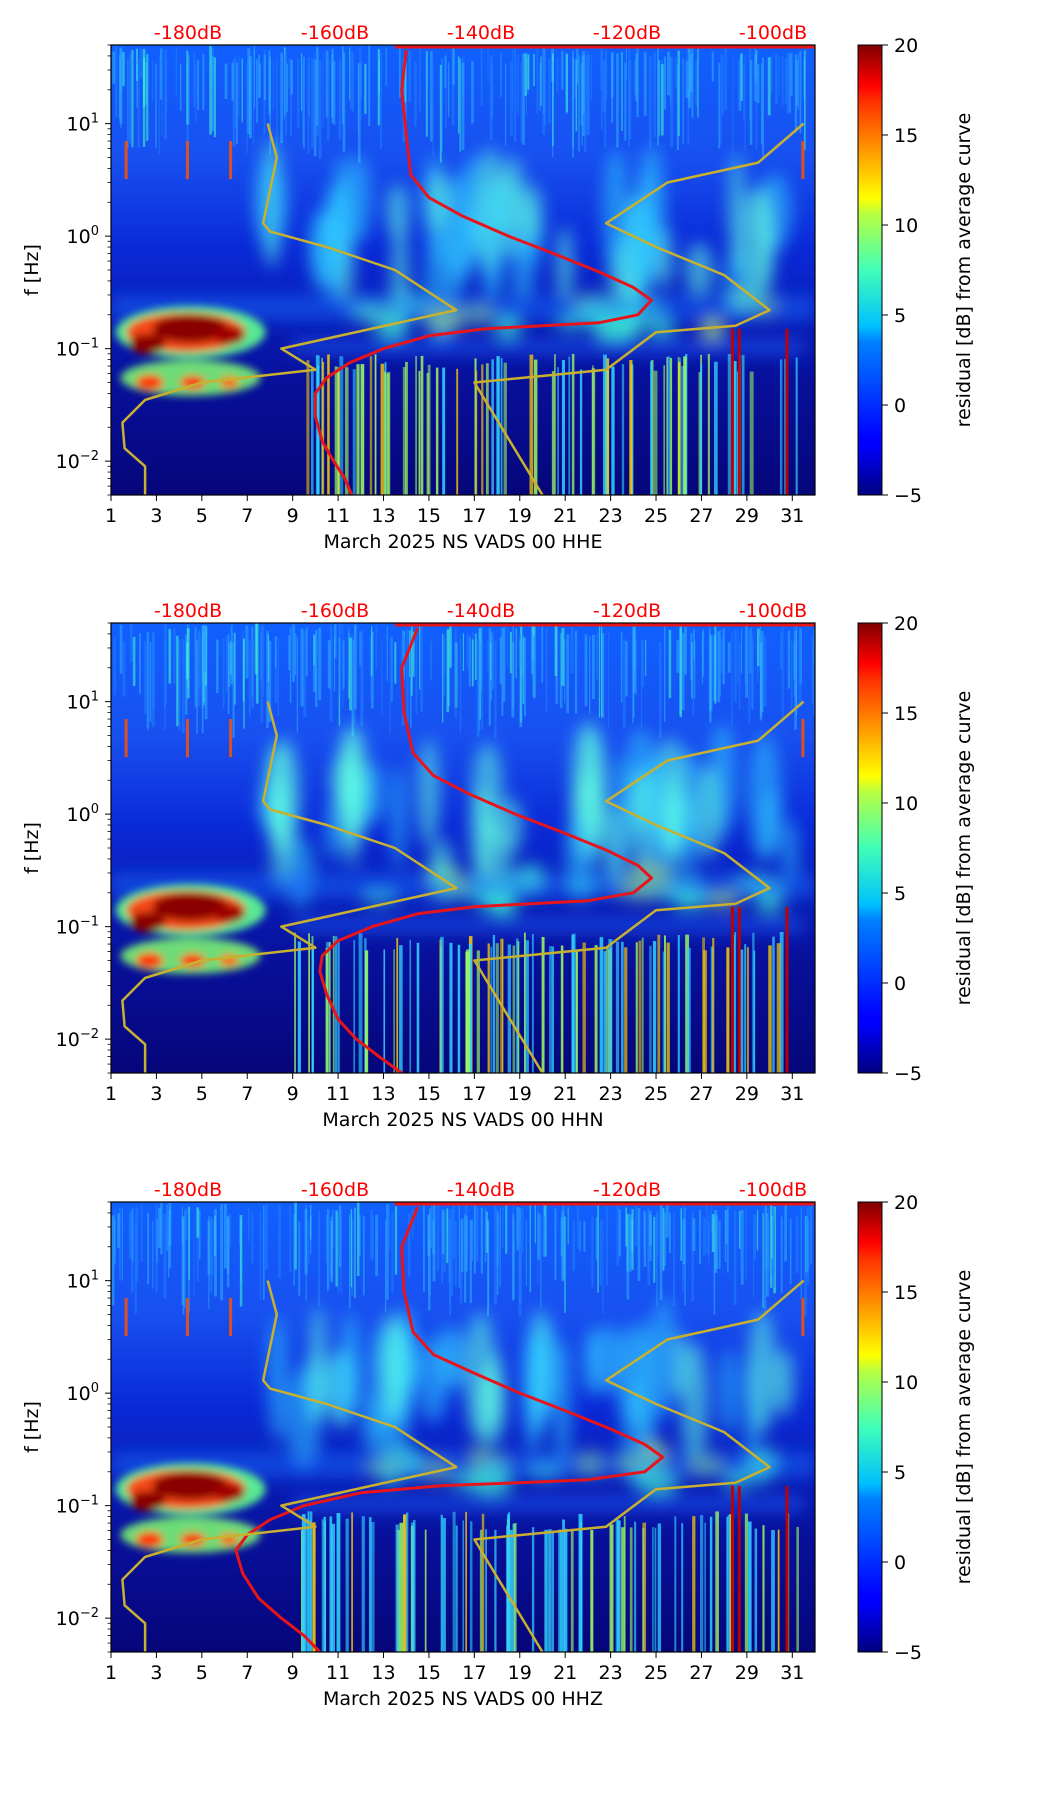 Image resolution: width=1052 pixels, height=1806 pixels. What do you see at coordinates (383, 1673) in the screenshot?
I see `x-tick-label: 13` at bounding box center [383, 1673].